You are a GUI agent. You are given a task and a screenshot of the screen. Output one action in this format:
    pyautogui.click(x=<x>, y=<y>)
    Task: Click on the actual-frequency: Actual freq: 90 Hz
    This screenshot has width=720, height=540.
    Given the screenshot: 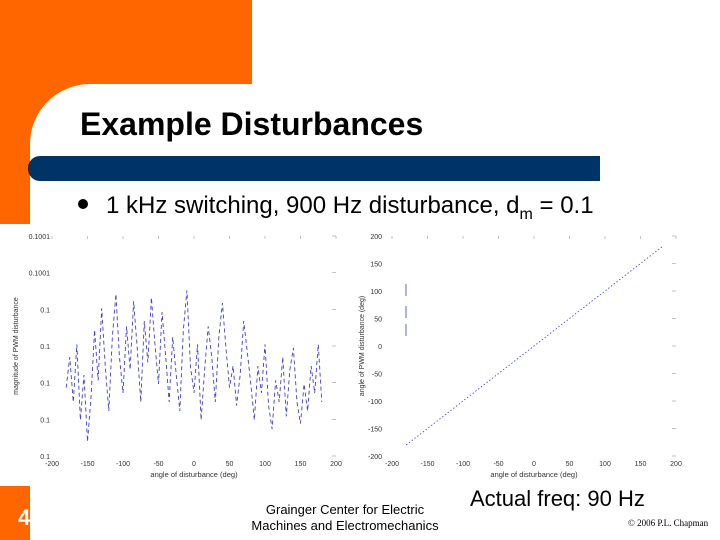 What is the action you would take?
    pyautogui.click(x=557, y=498)
    